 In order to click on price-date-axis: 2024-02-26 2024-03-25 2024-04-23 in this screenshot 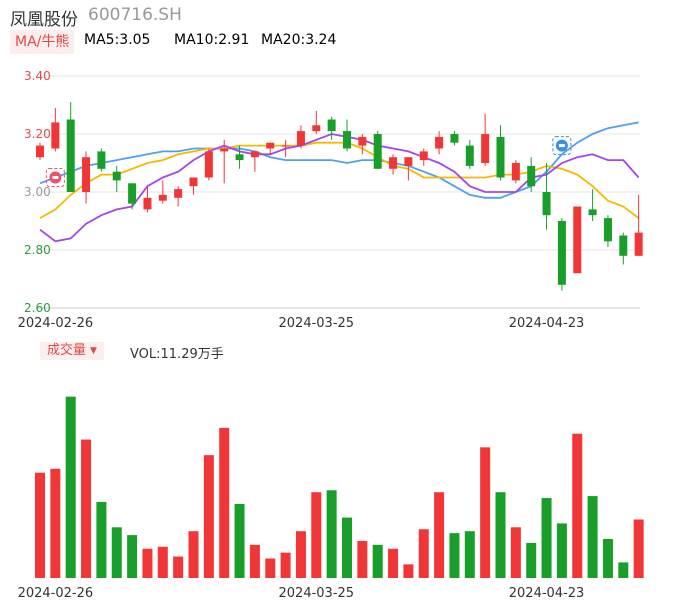, I will do `click(301, 323)`.